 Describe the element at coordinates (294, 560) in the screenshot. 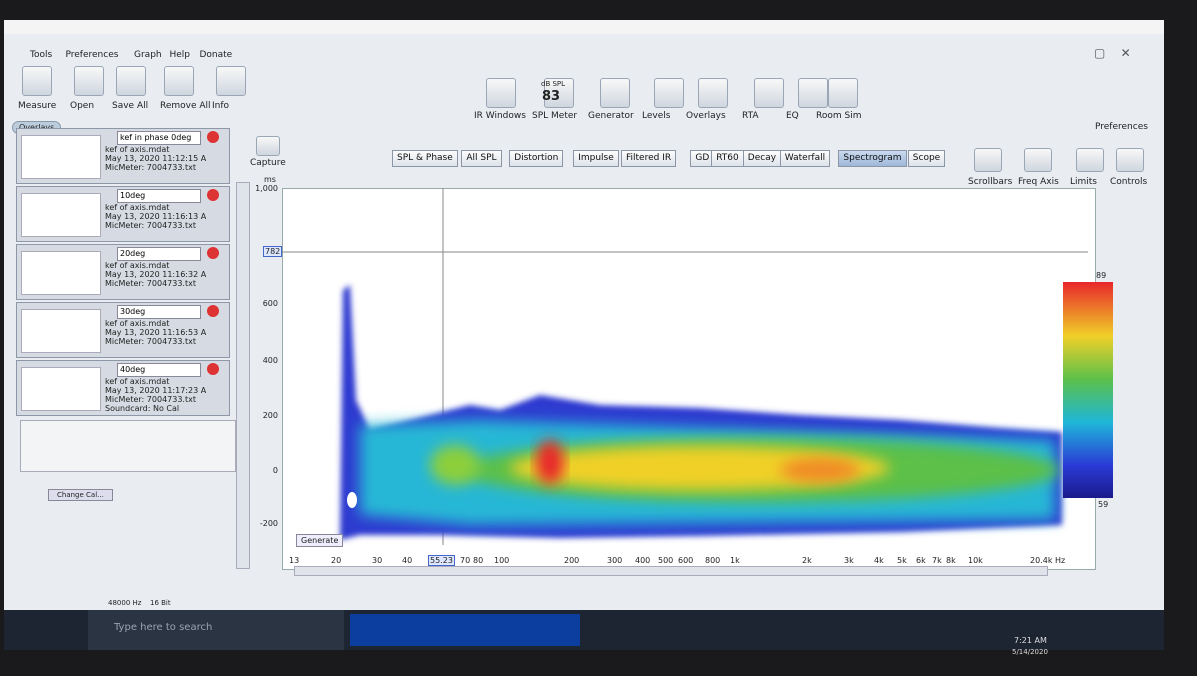

I see `x-tick-label: 13` at that location.